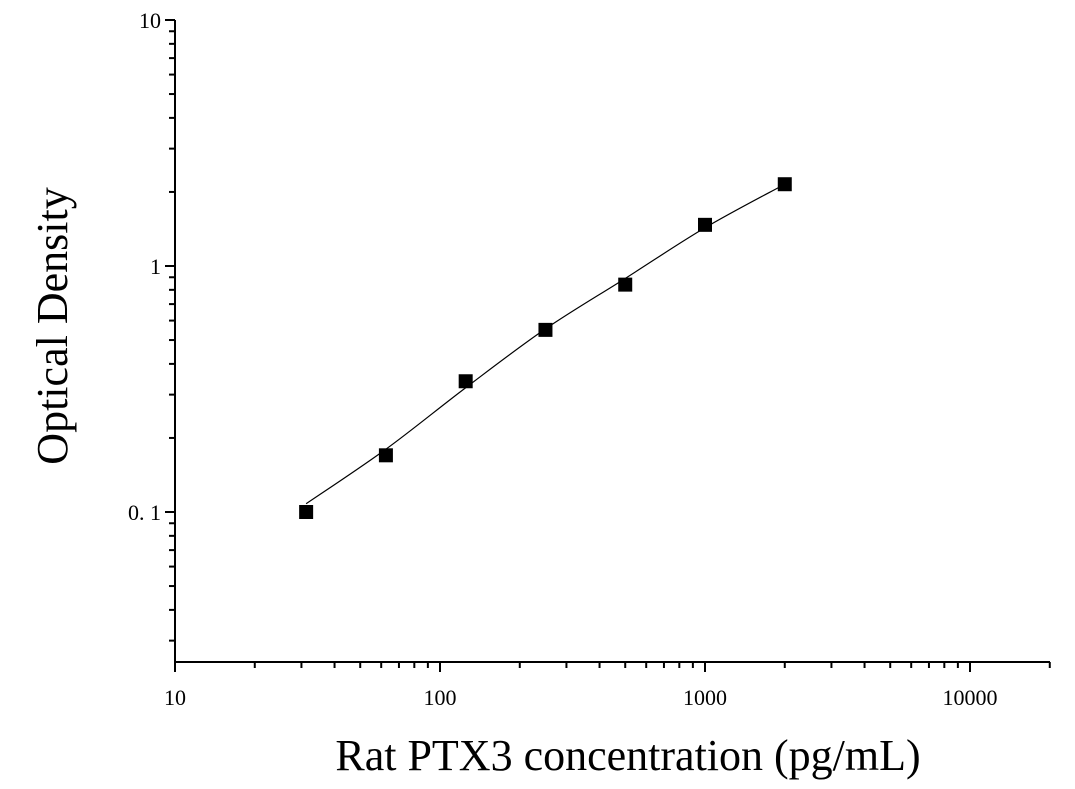  I want to click on x-tick-label: 10, so click(175, 697).